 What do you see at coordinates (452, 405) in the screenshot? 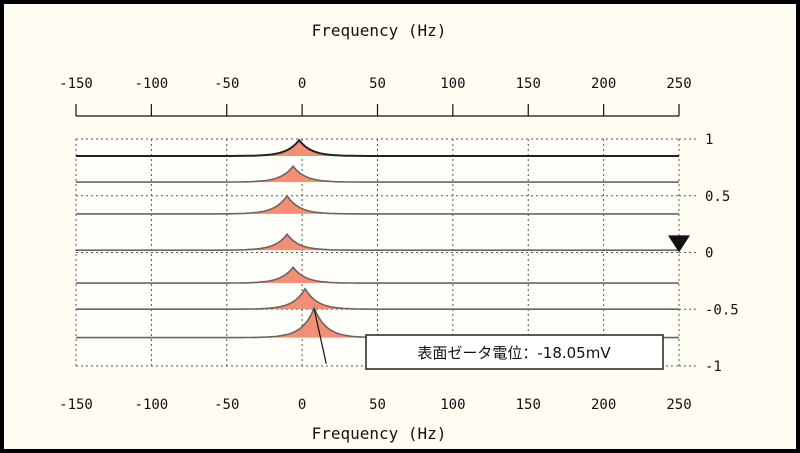
I see `x-tick-label-bottom: 100` at bounding box center [452, 405].